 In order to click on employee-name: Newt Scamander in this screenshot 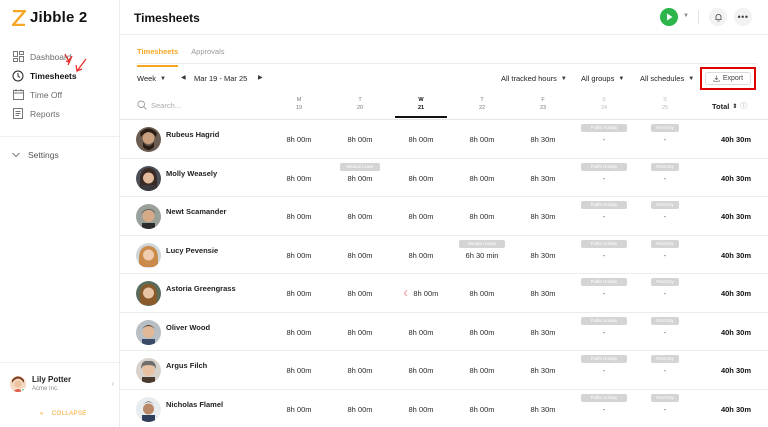, I will do `click(196, 211)`.